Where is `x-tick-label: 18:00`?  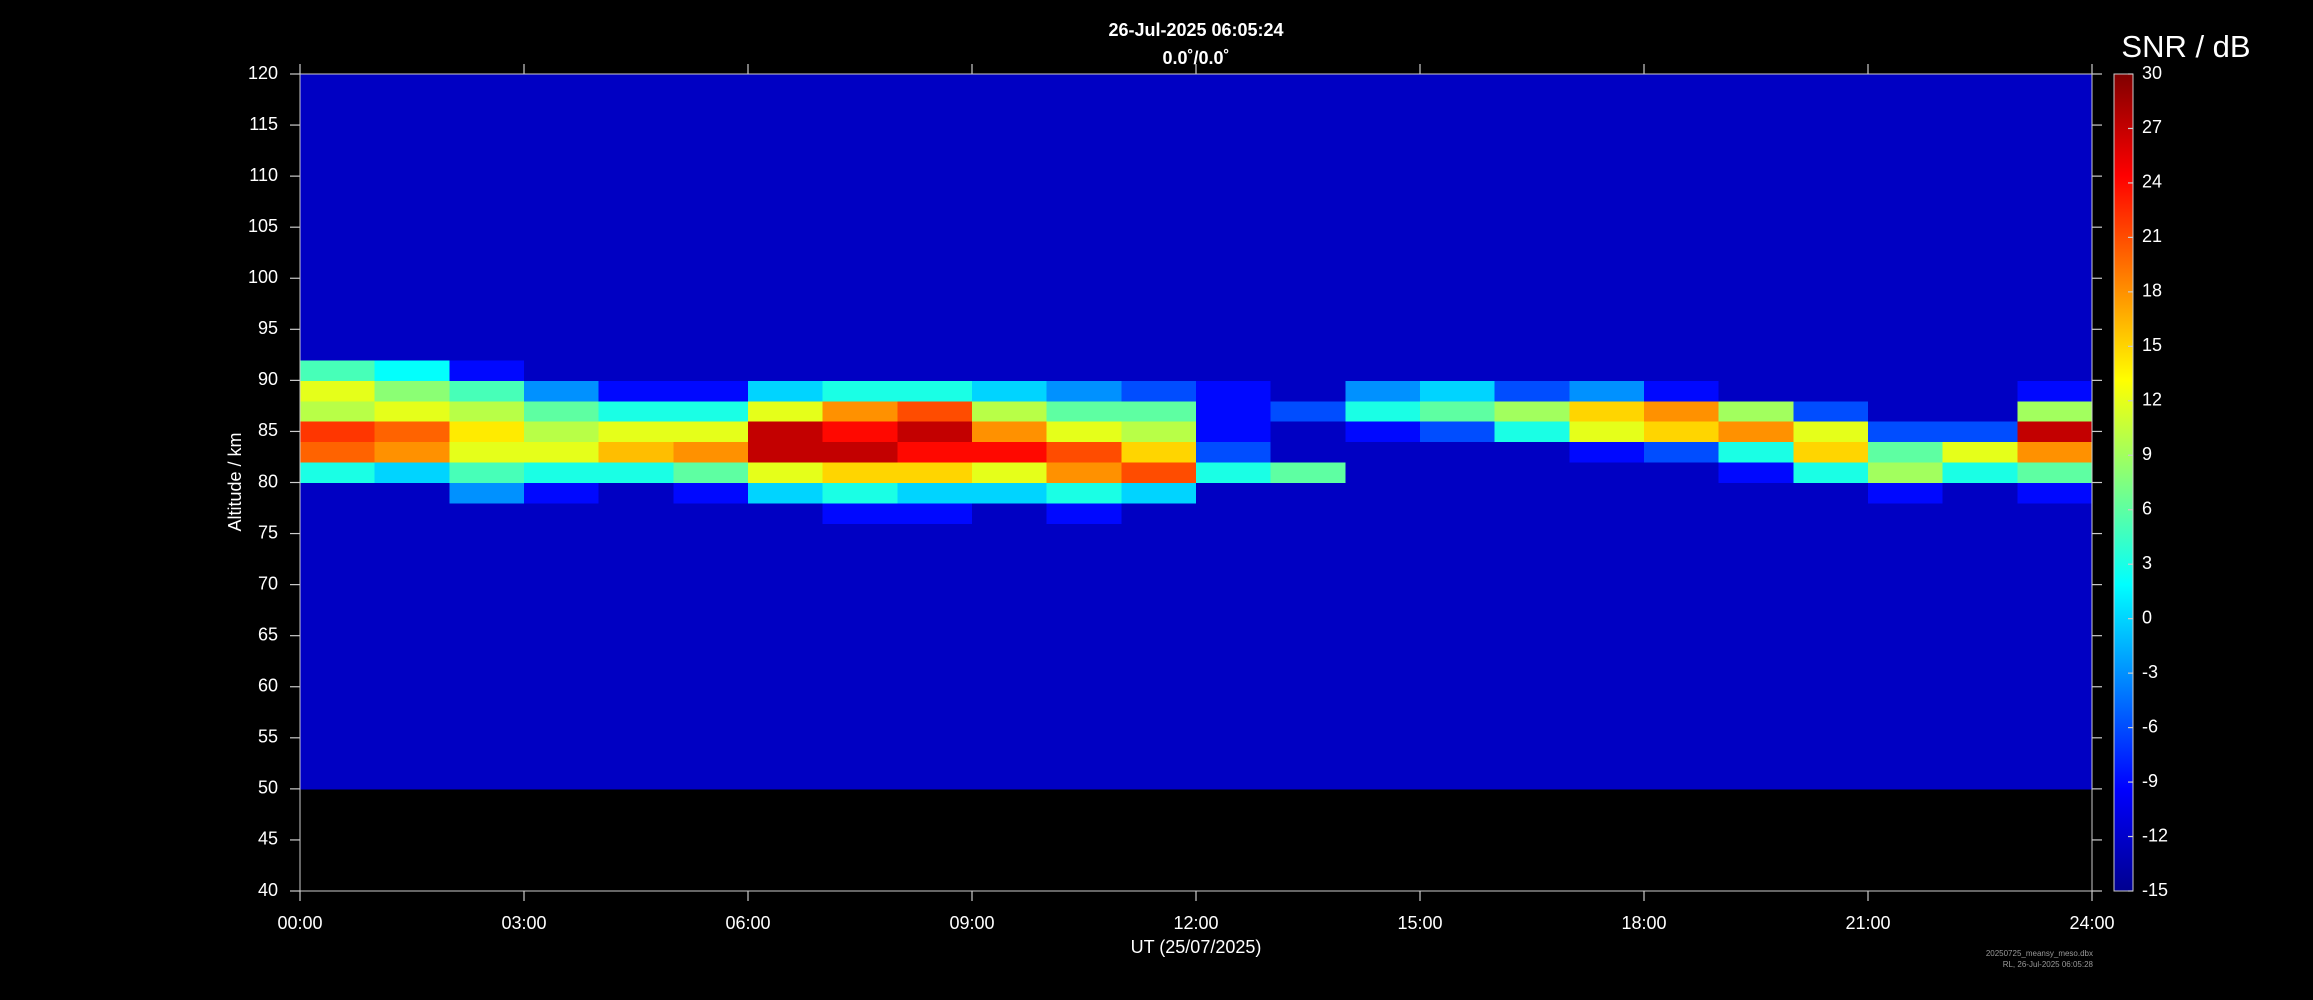
x-tick-label: 18:00 is located at coordinates (1643, 923).